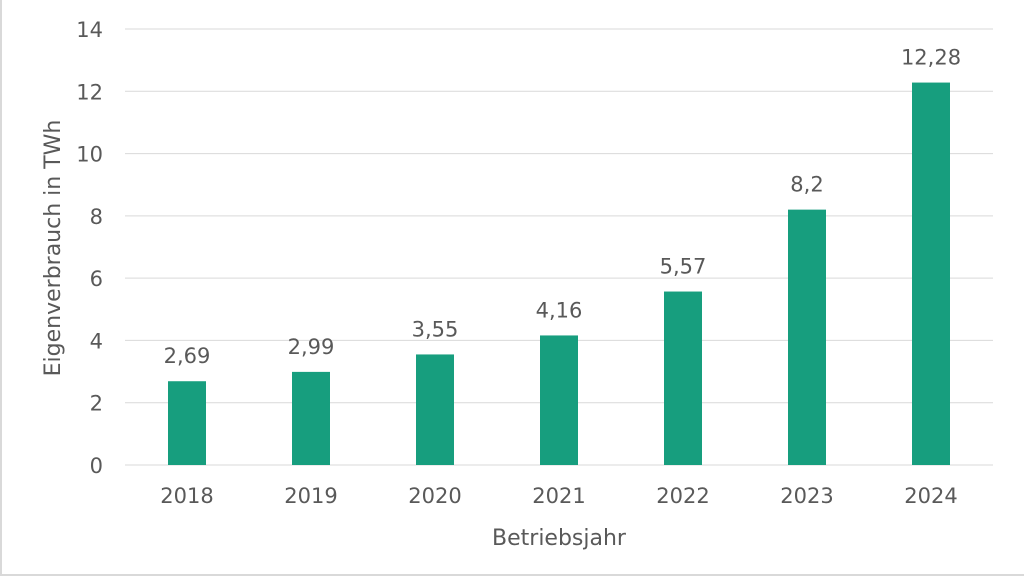  What do you see at coordinates (96, 279) in the screenshot?
I see `y-tick-label: 6` at bounding box center [96, 279].